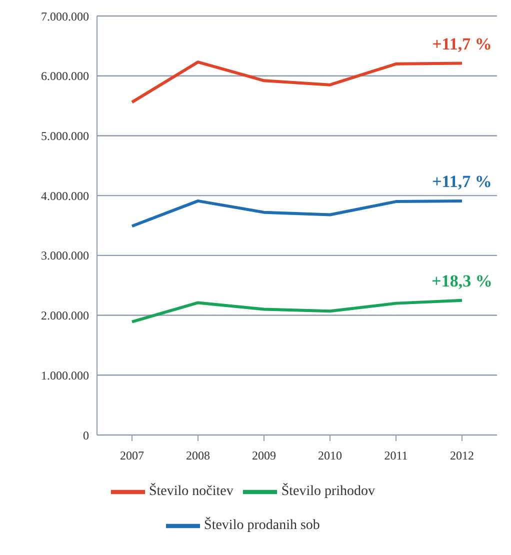 This screenshot has width=511, height=555. What do you see at coordinates (191, 492) in the screenshot?
I see `legend-label: Število nočitev` at bounding box center [191, 492].